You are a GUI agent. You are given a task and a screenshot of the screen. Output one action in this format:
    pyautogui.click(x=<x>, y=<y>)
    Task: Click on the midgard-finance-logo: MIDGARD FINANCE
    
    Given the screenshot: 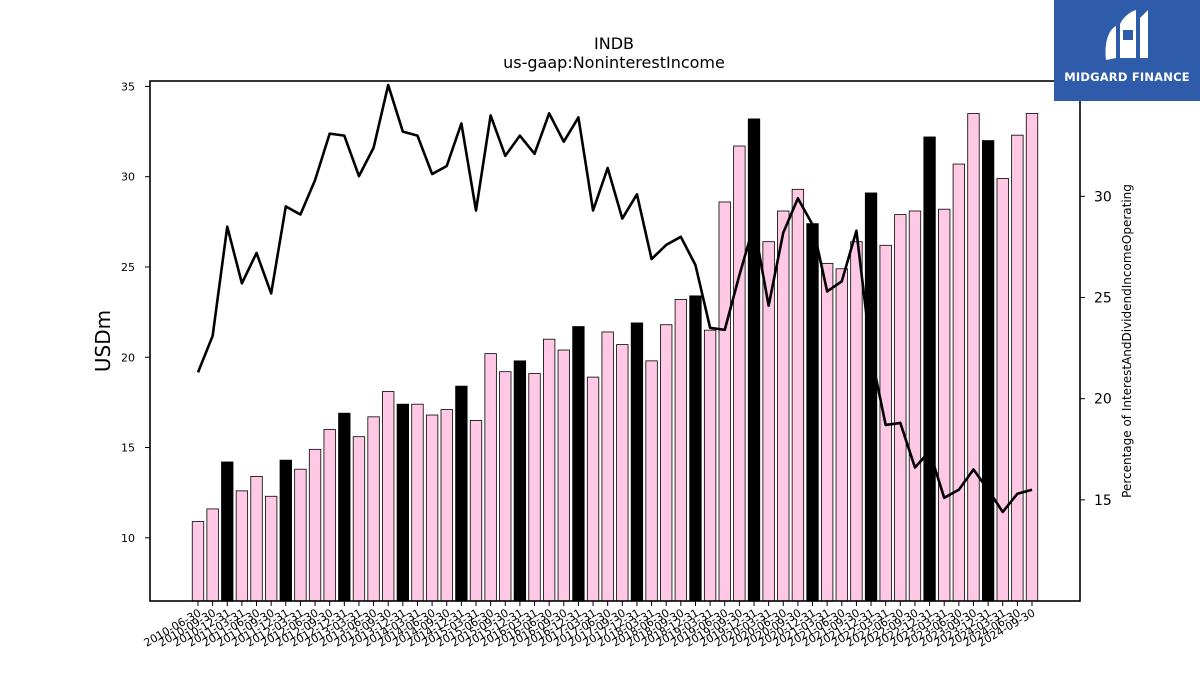 What is the action you would take?
    pyautogui.click(x=1127, y=50)
    